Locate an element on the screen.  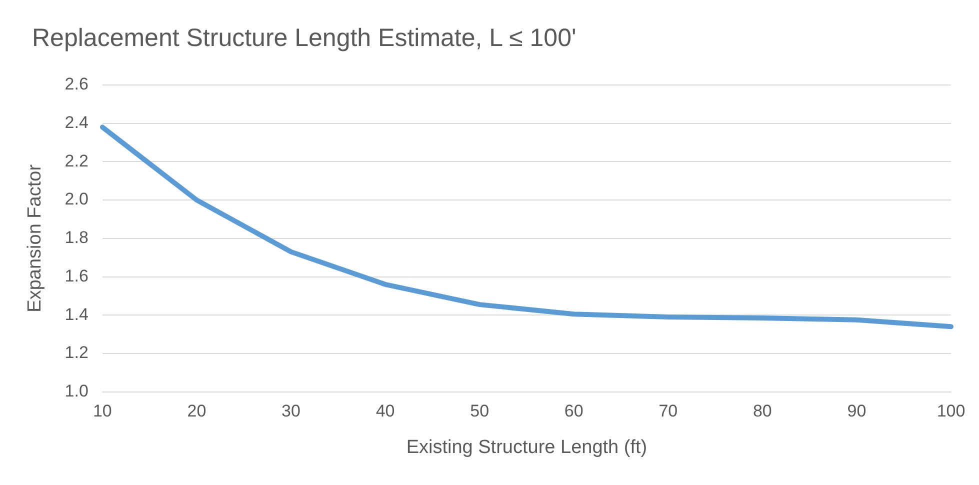
y-tick-label: 1.6 is located at coordinates (76, 276).